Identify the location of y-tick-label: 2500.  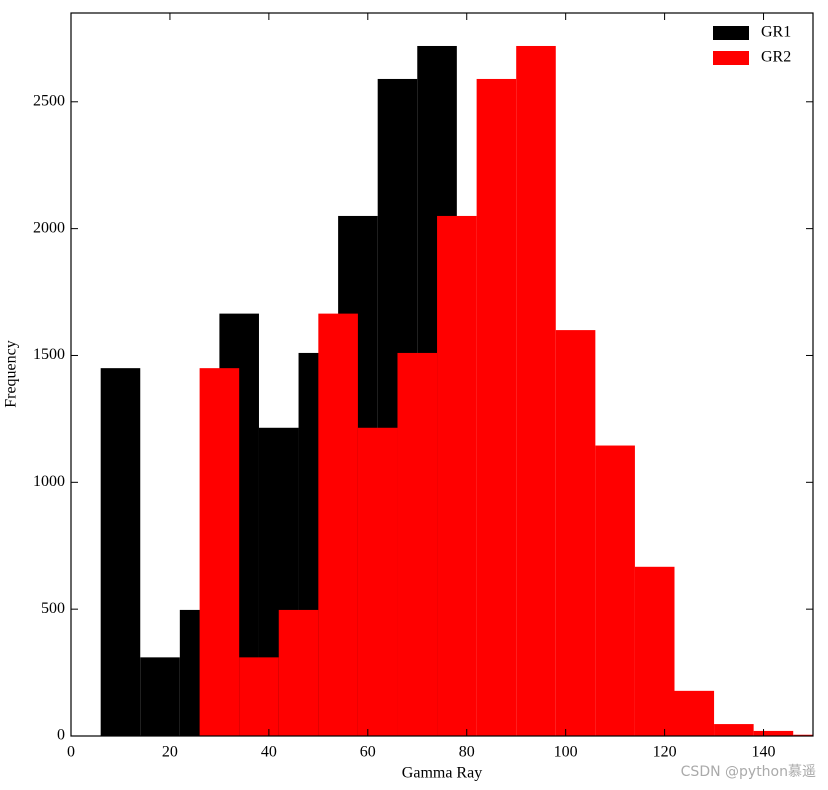
(49, 100).